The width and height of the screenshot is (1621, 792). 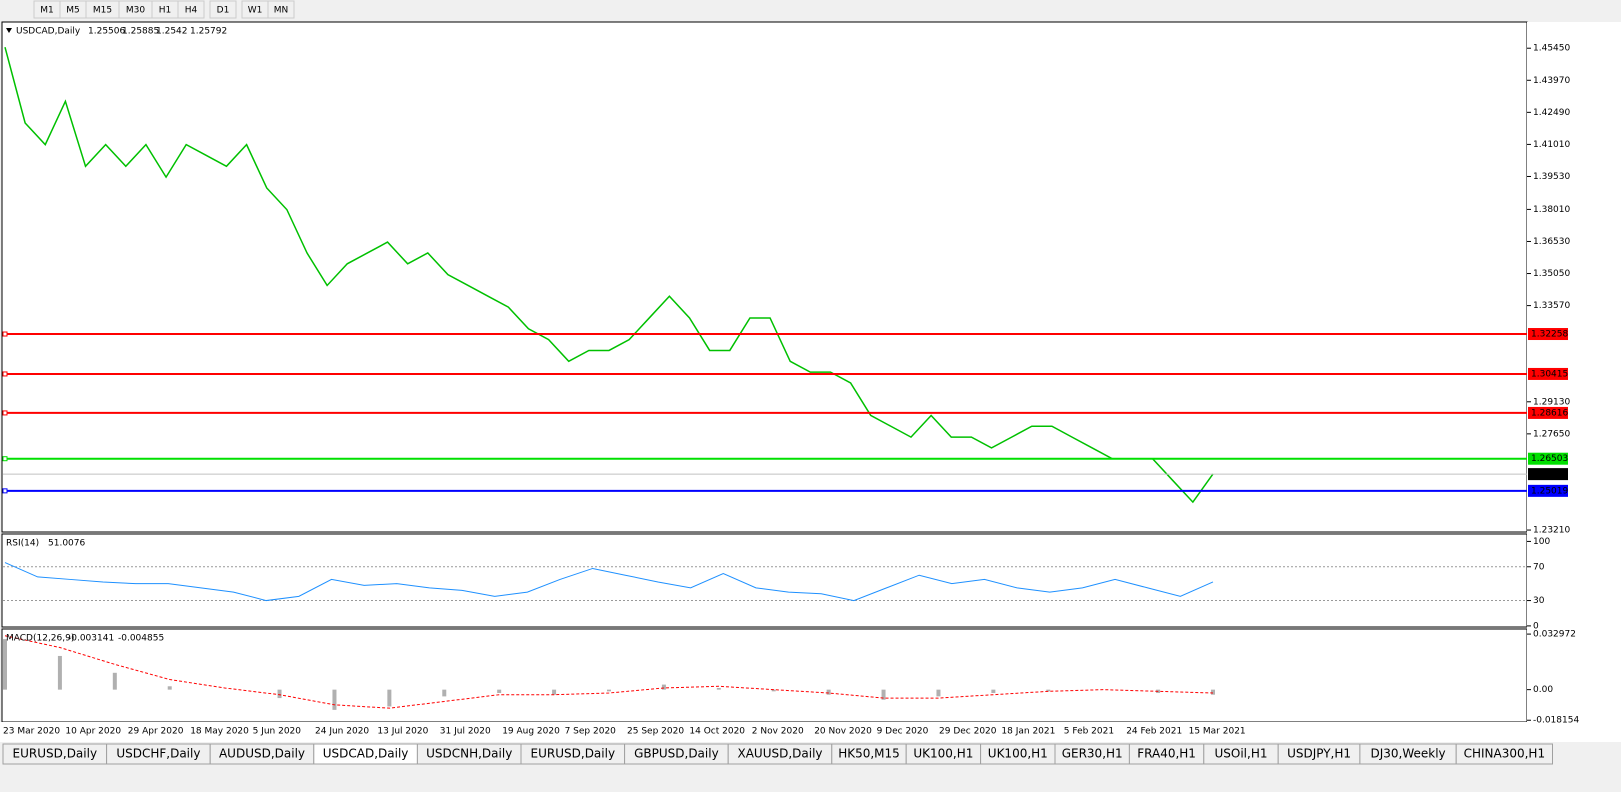 I want to click on macd-signal-value: -0.004855, so click(x=141, y=639).